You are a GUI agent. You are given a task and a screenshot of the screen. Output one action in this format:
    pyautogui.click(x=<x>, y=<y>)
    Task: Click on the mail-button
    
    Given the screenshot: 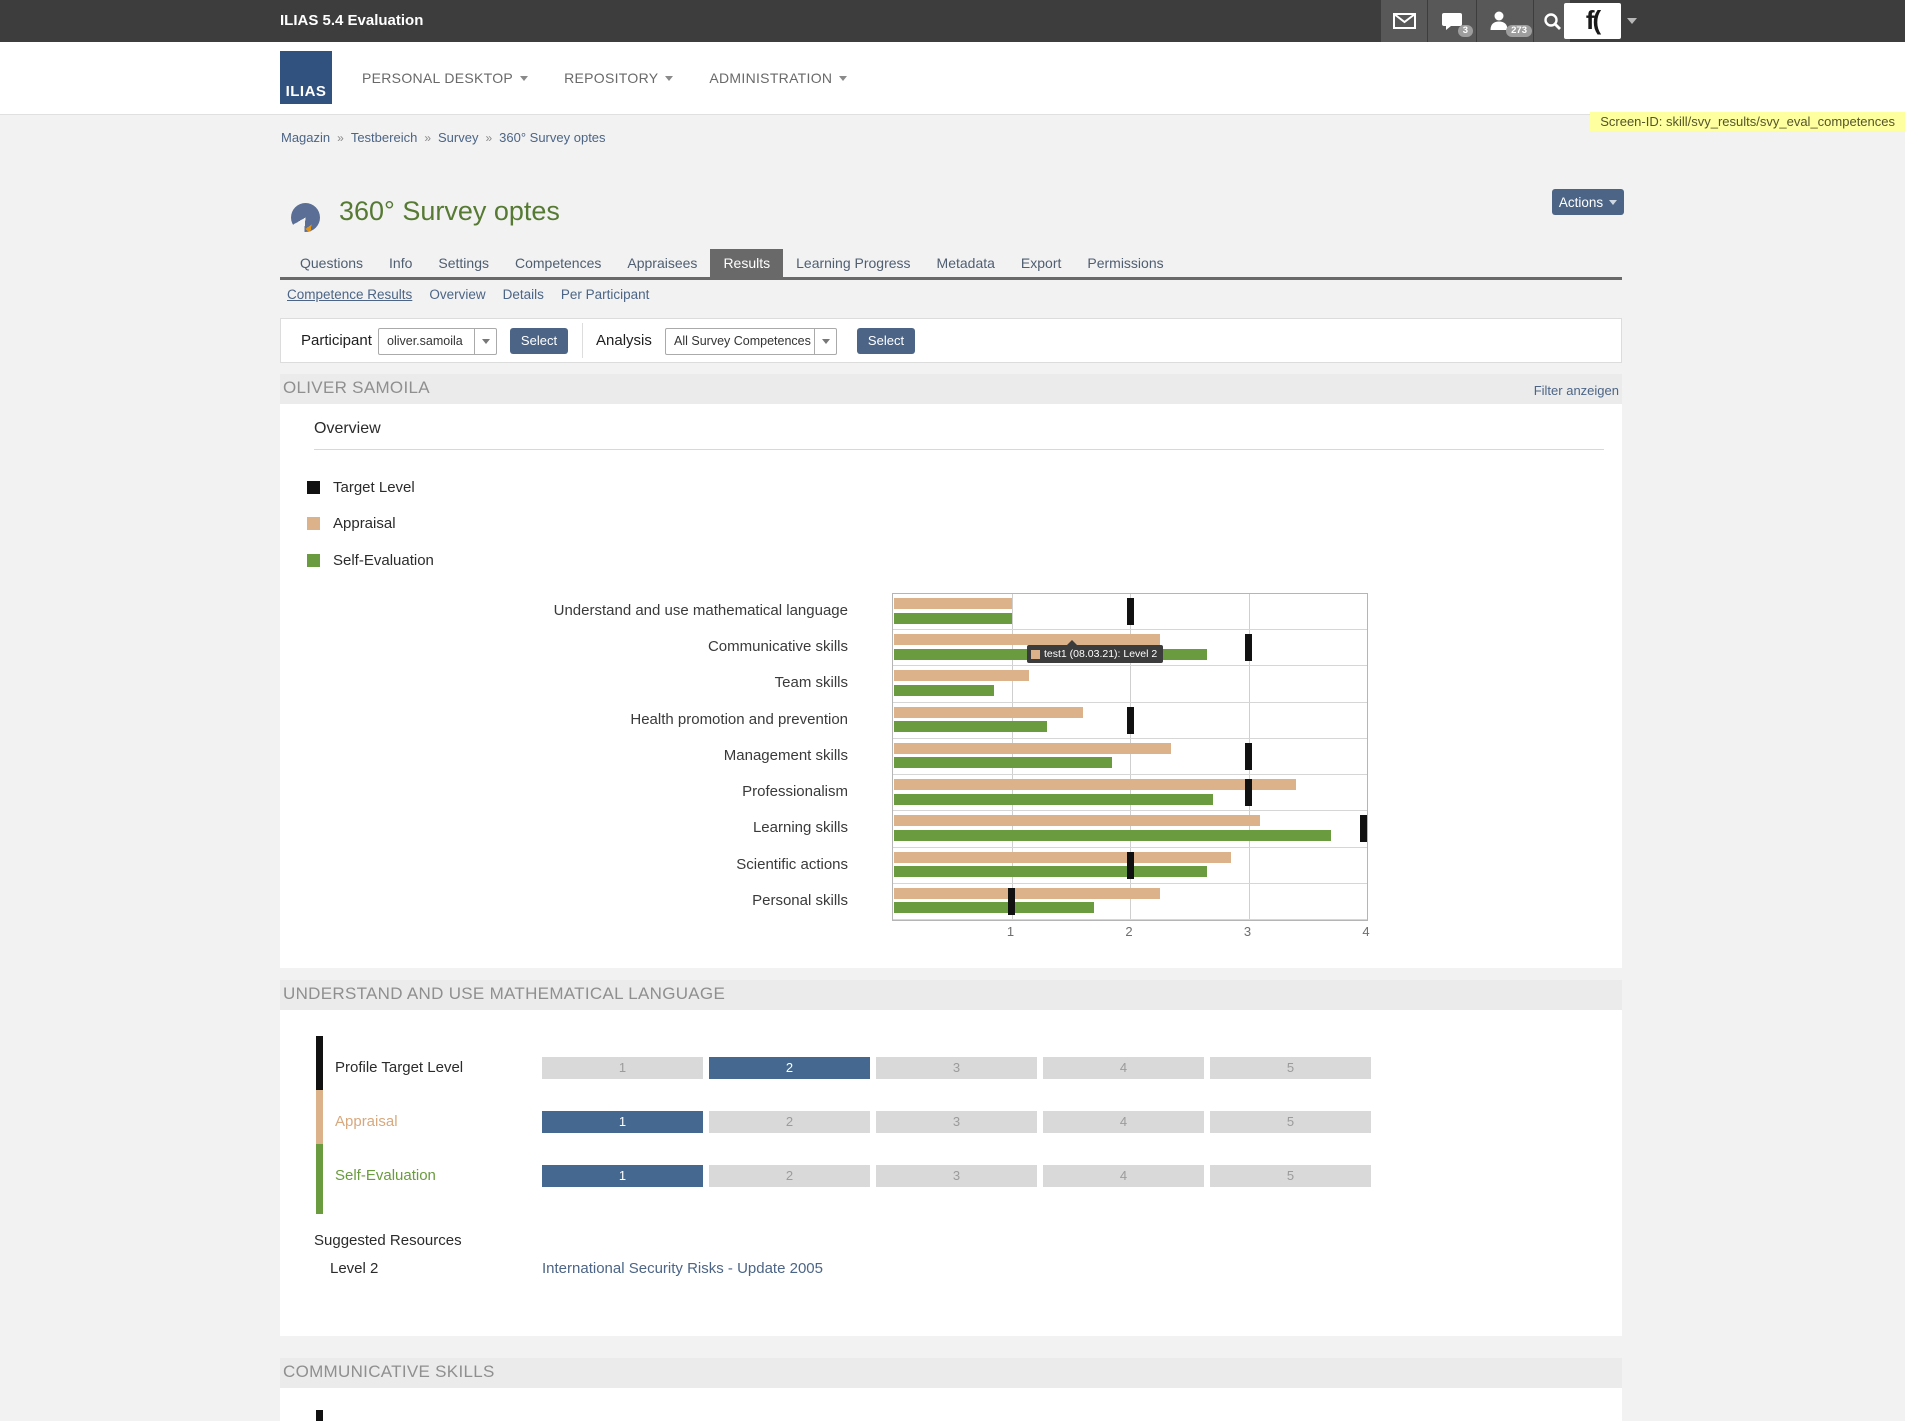 What is the action you would take?
    pyautogui.click(x=1403, y=21)
    